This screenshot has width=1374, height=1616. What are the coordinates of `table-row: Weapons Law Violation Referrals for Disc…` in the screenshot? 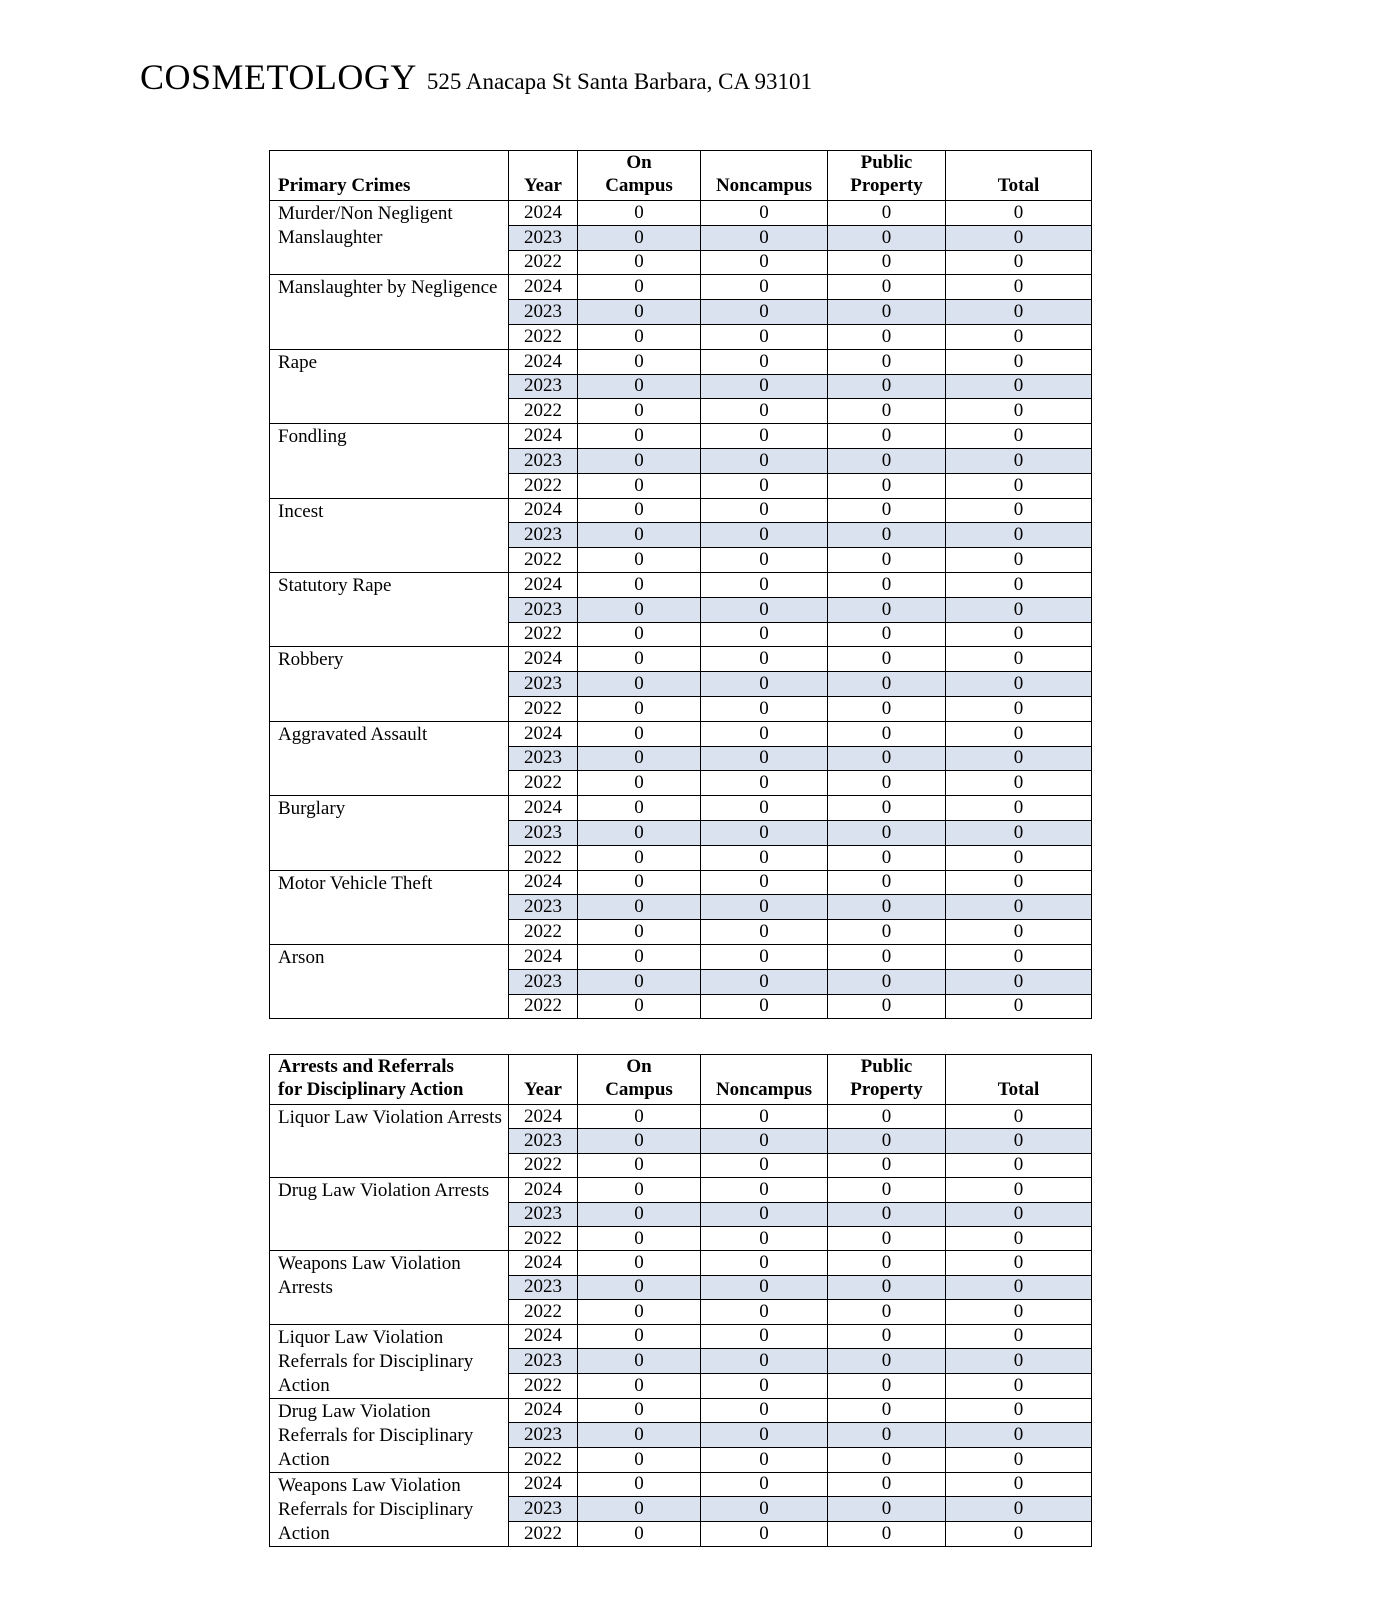 It's located at (680, 1509).